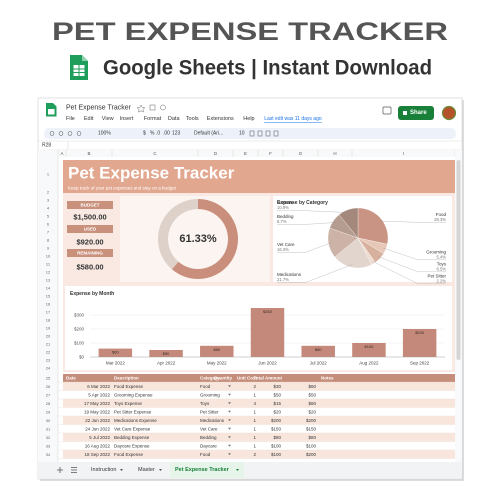 The width and height of the screenshot is (500, 500). I want to click on row-header: 34, so click(48, 454).